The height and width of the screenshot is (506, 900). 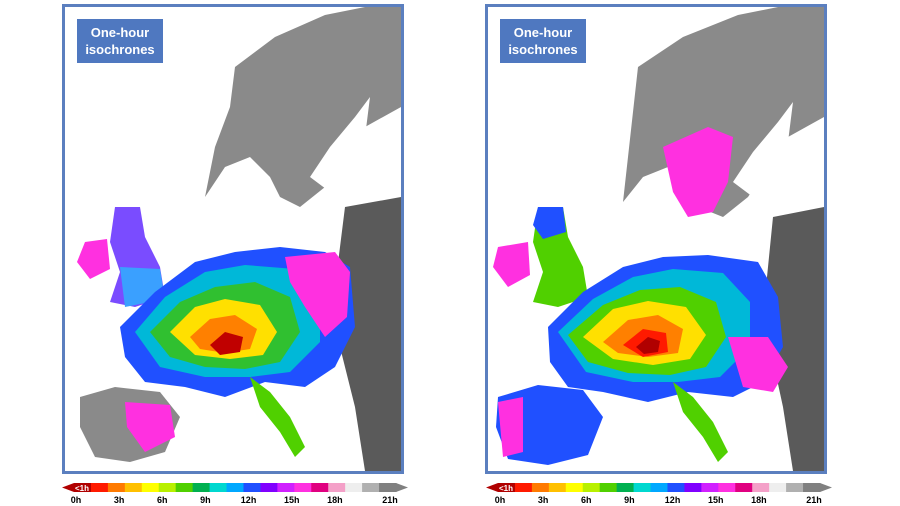 I want to click on color-legend-left: <1h 0h 3h 6h 9h 12h 15h 18h 21h, so click(x=235, y=493).